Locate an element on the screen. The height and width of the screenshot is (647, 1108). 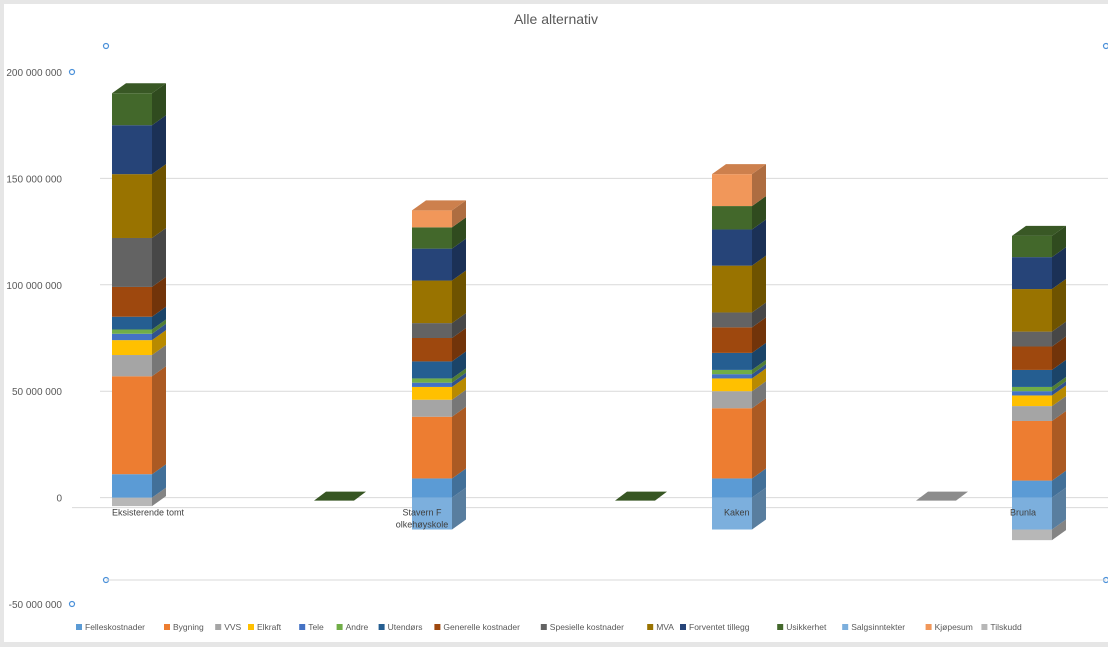
legend-label: Salgsinntekter is located at coordinates (878, 627).